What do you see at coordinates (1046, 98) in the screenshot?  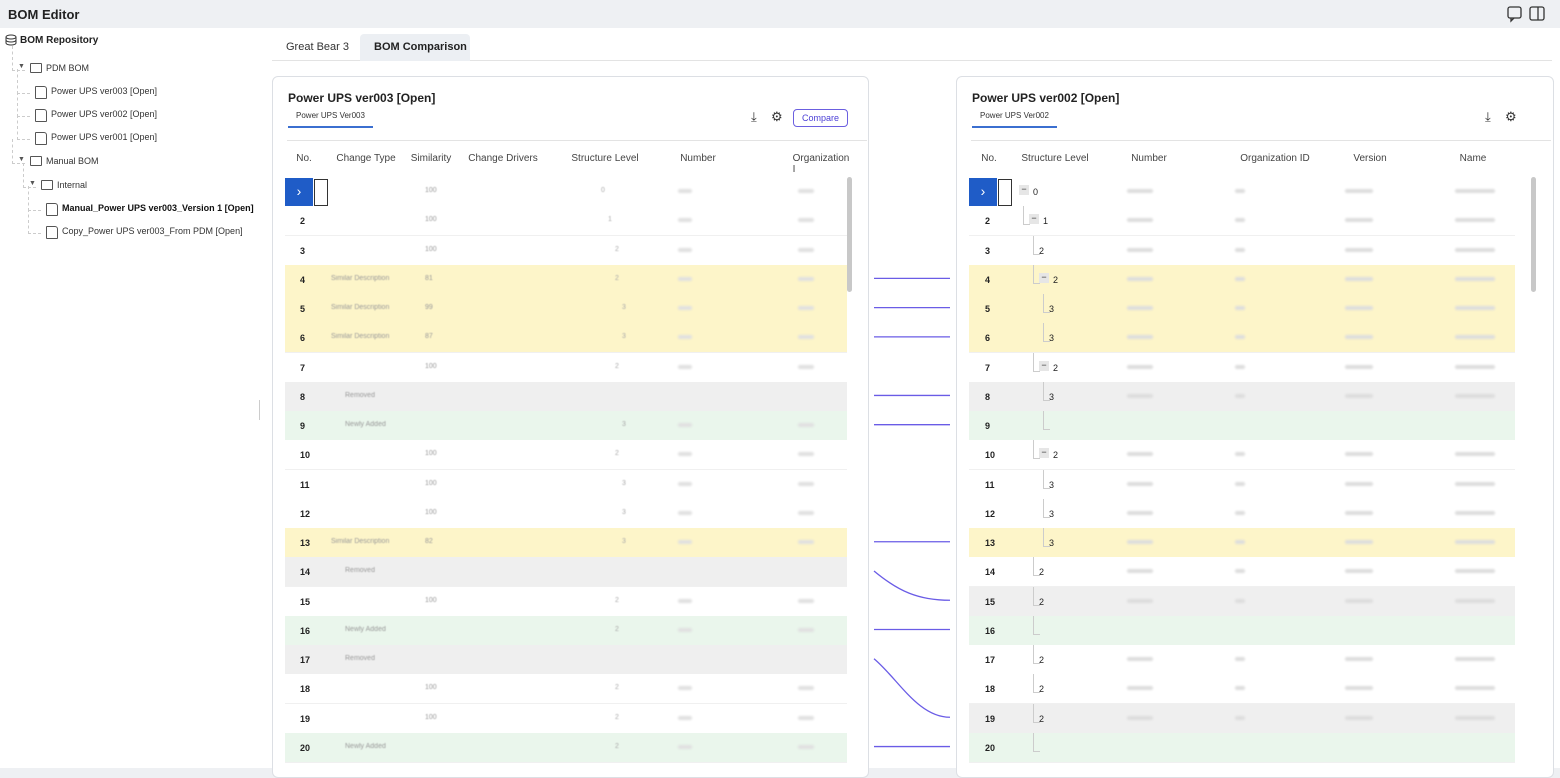 I see `panel-title: Power UPS ver002 [Open]` at bounding box center [1046, 98].